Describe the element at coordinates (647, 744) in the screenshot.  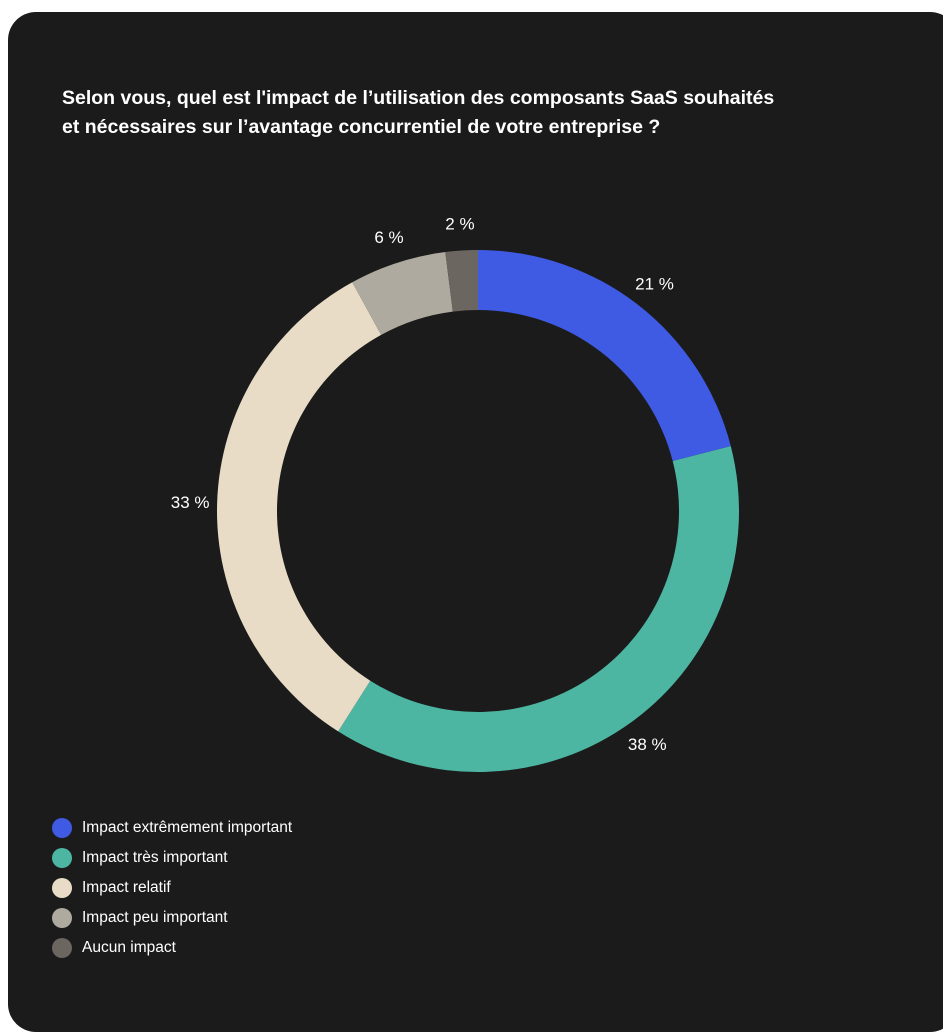
I see `data-label-impact-tres-important: 38 %` at that location.